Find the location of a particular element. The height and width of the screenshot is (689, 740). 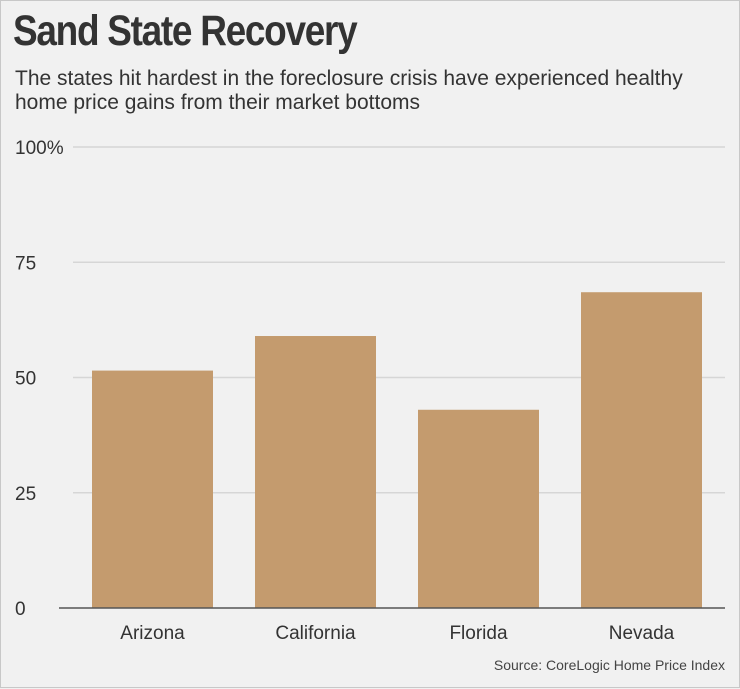

y-tick-label: 100% is located at coordinates (39, 148).